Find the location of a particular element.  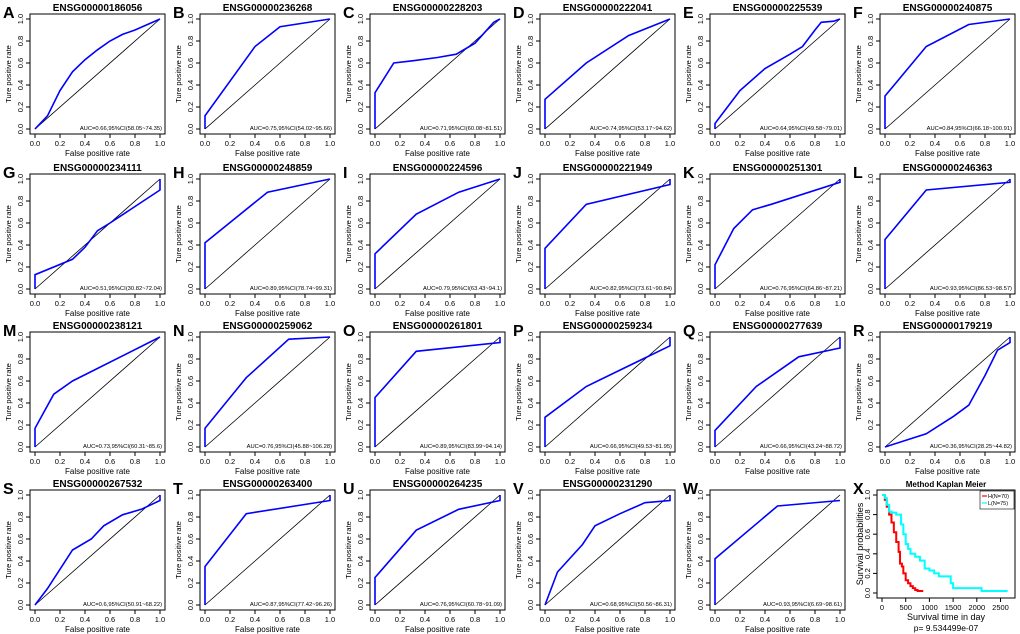

panel-title: ENSG00000251301 is located at coordinates (778, 168).